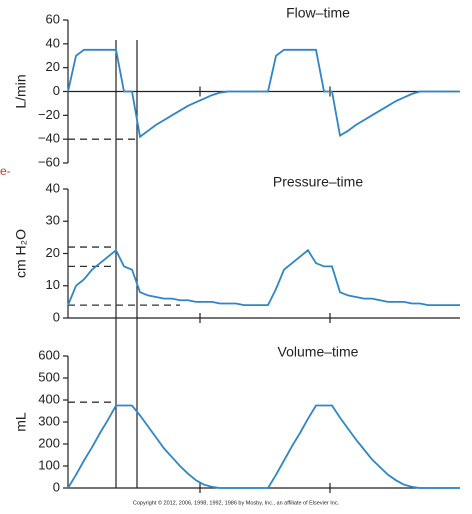 The width and height of the screenshot is (472, 514). Describe the element at coordinates (53, 284) in the screenshot. I see `y-tick-label: 10` at that location.